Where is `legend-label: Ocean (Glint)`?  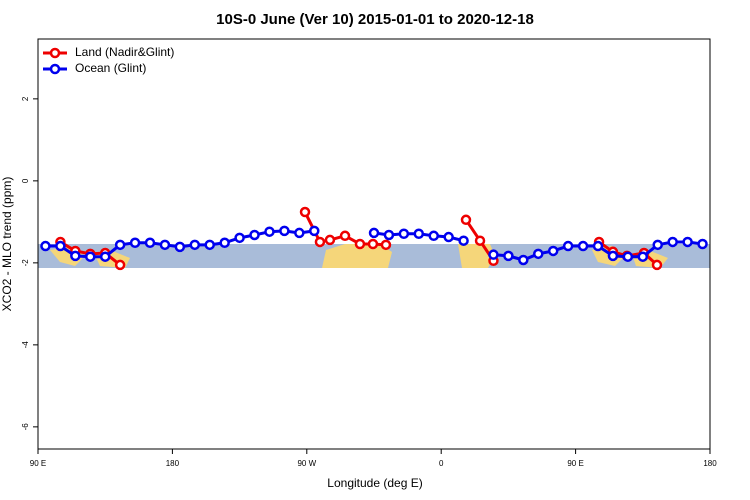
legend-label: Ocean (Glint) is located at coordinates (110, 68).